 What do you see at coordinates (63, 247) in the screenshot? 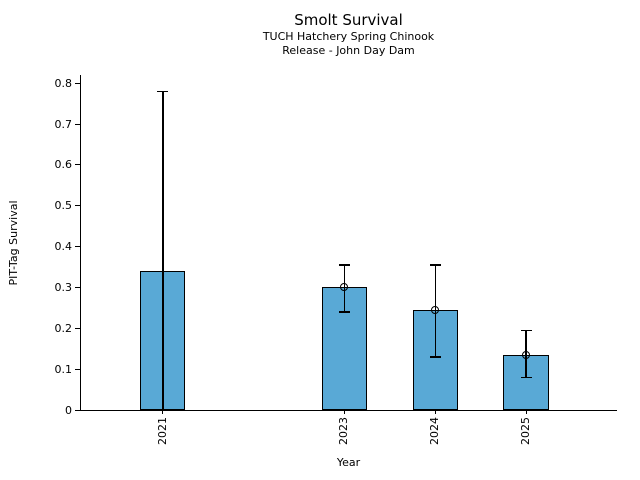
I see `y-tick-label: 0.4` at bounding box center [63, 247].